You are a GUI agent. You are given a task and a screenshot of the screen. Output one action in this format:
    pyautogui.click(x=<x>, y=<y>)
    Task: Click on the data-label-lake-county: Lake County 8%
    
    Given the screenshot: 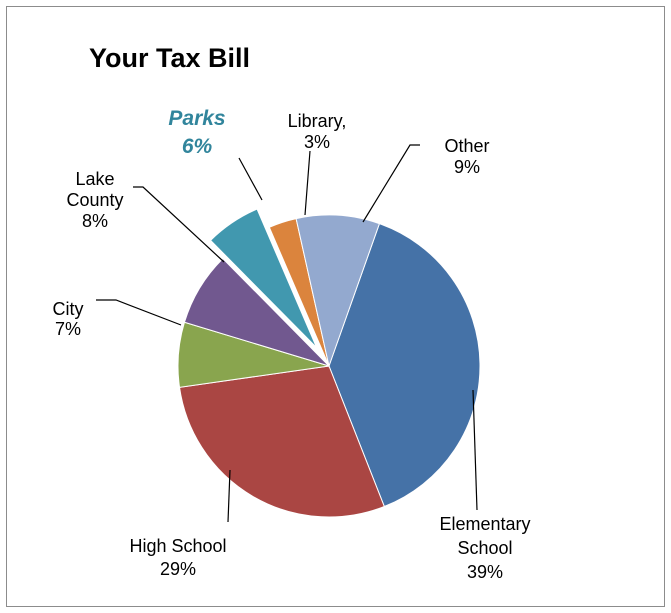 What is the action you would take?
    pyautogui.click(x=94, y=200)
    